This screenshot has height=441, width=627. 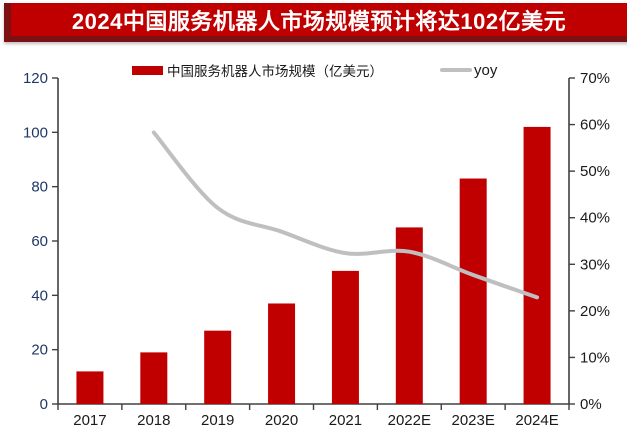 I want to click on right-axis-tick-label: 0%, so click(x=591, y=404).